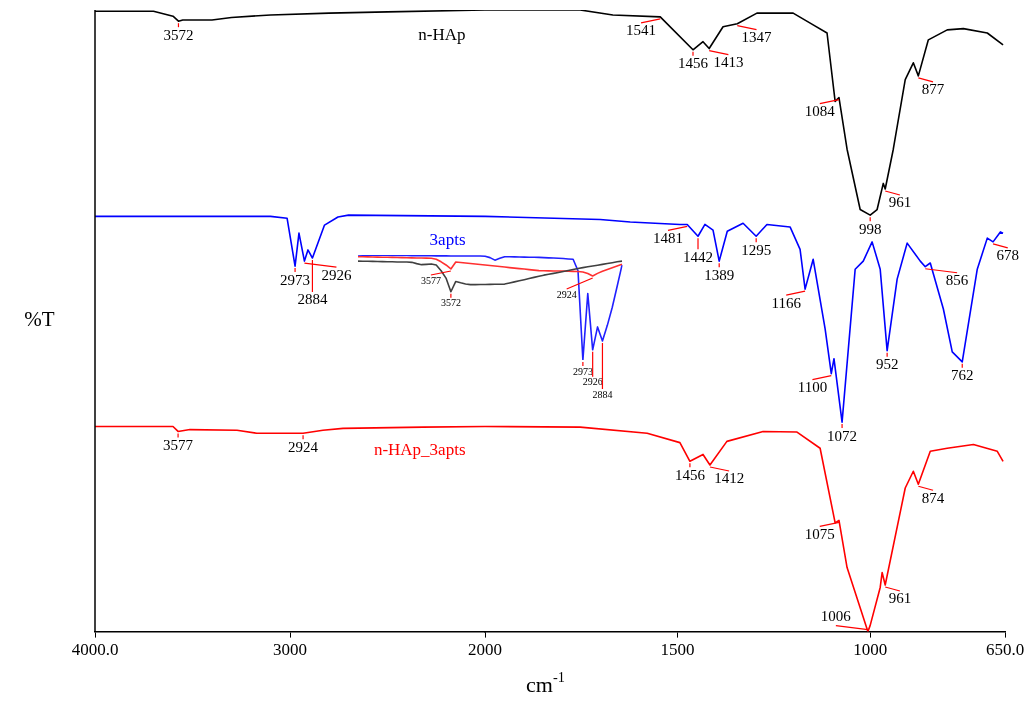  Describe the element at coordinates (39, 319) in the screenshot. I see `y-axis-title: %T` at that location.